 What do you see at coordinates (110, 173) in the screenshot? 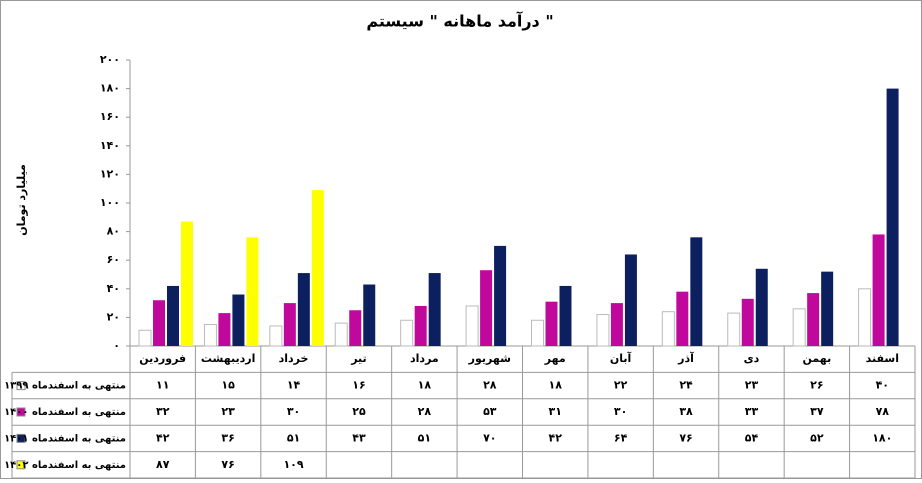
I see `y-tick-label: ۱۲۰` at bounding box center [110, 173].